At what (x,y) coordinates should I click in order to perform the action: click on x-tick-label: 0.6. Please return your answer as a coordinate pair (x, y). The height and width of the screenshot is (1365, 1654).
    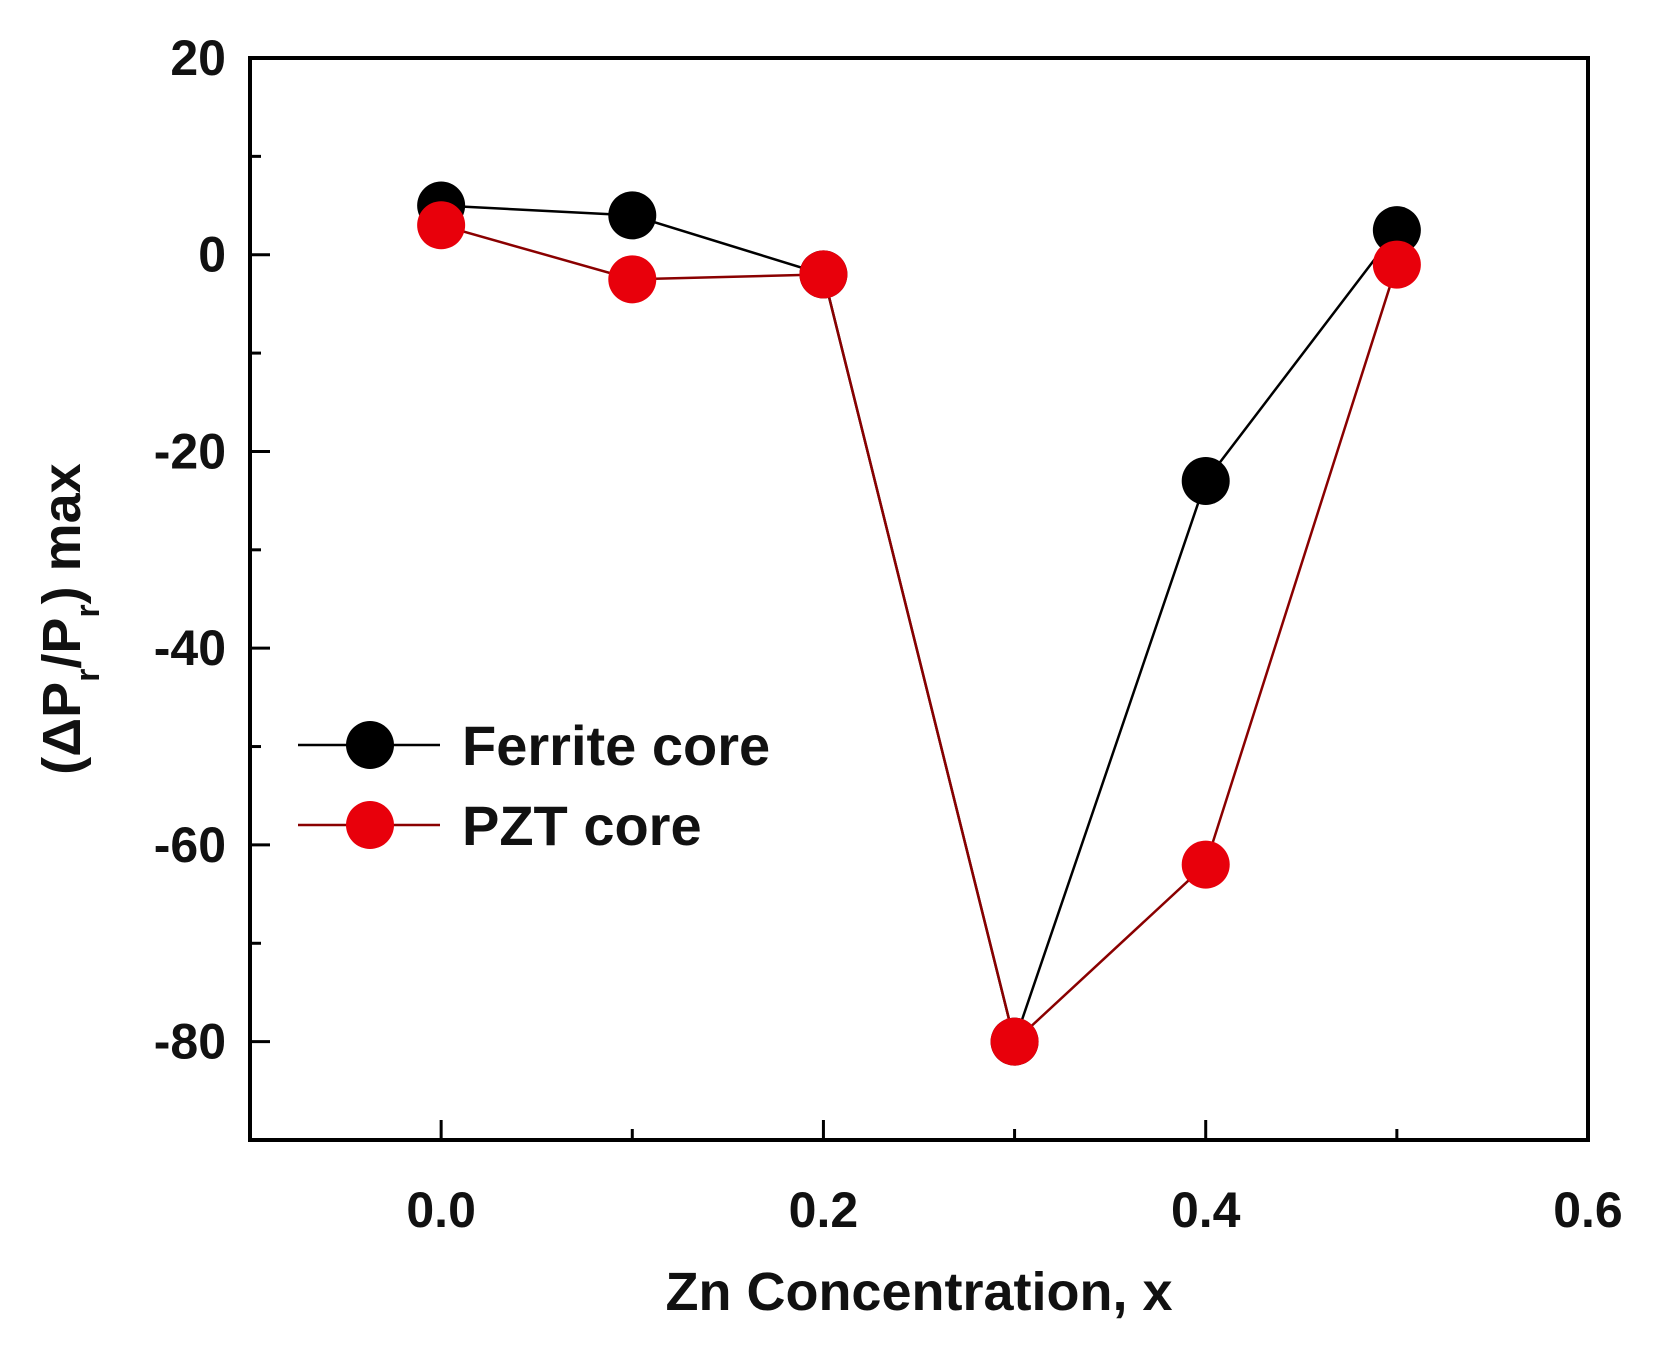
    Looking at the image, I should click on (1588, 1210).